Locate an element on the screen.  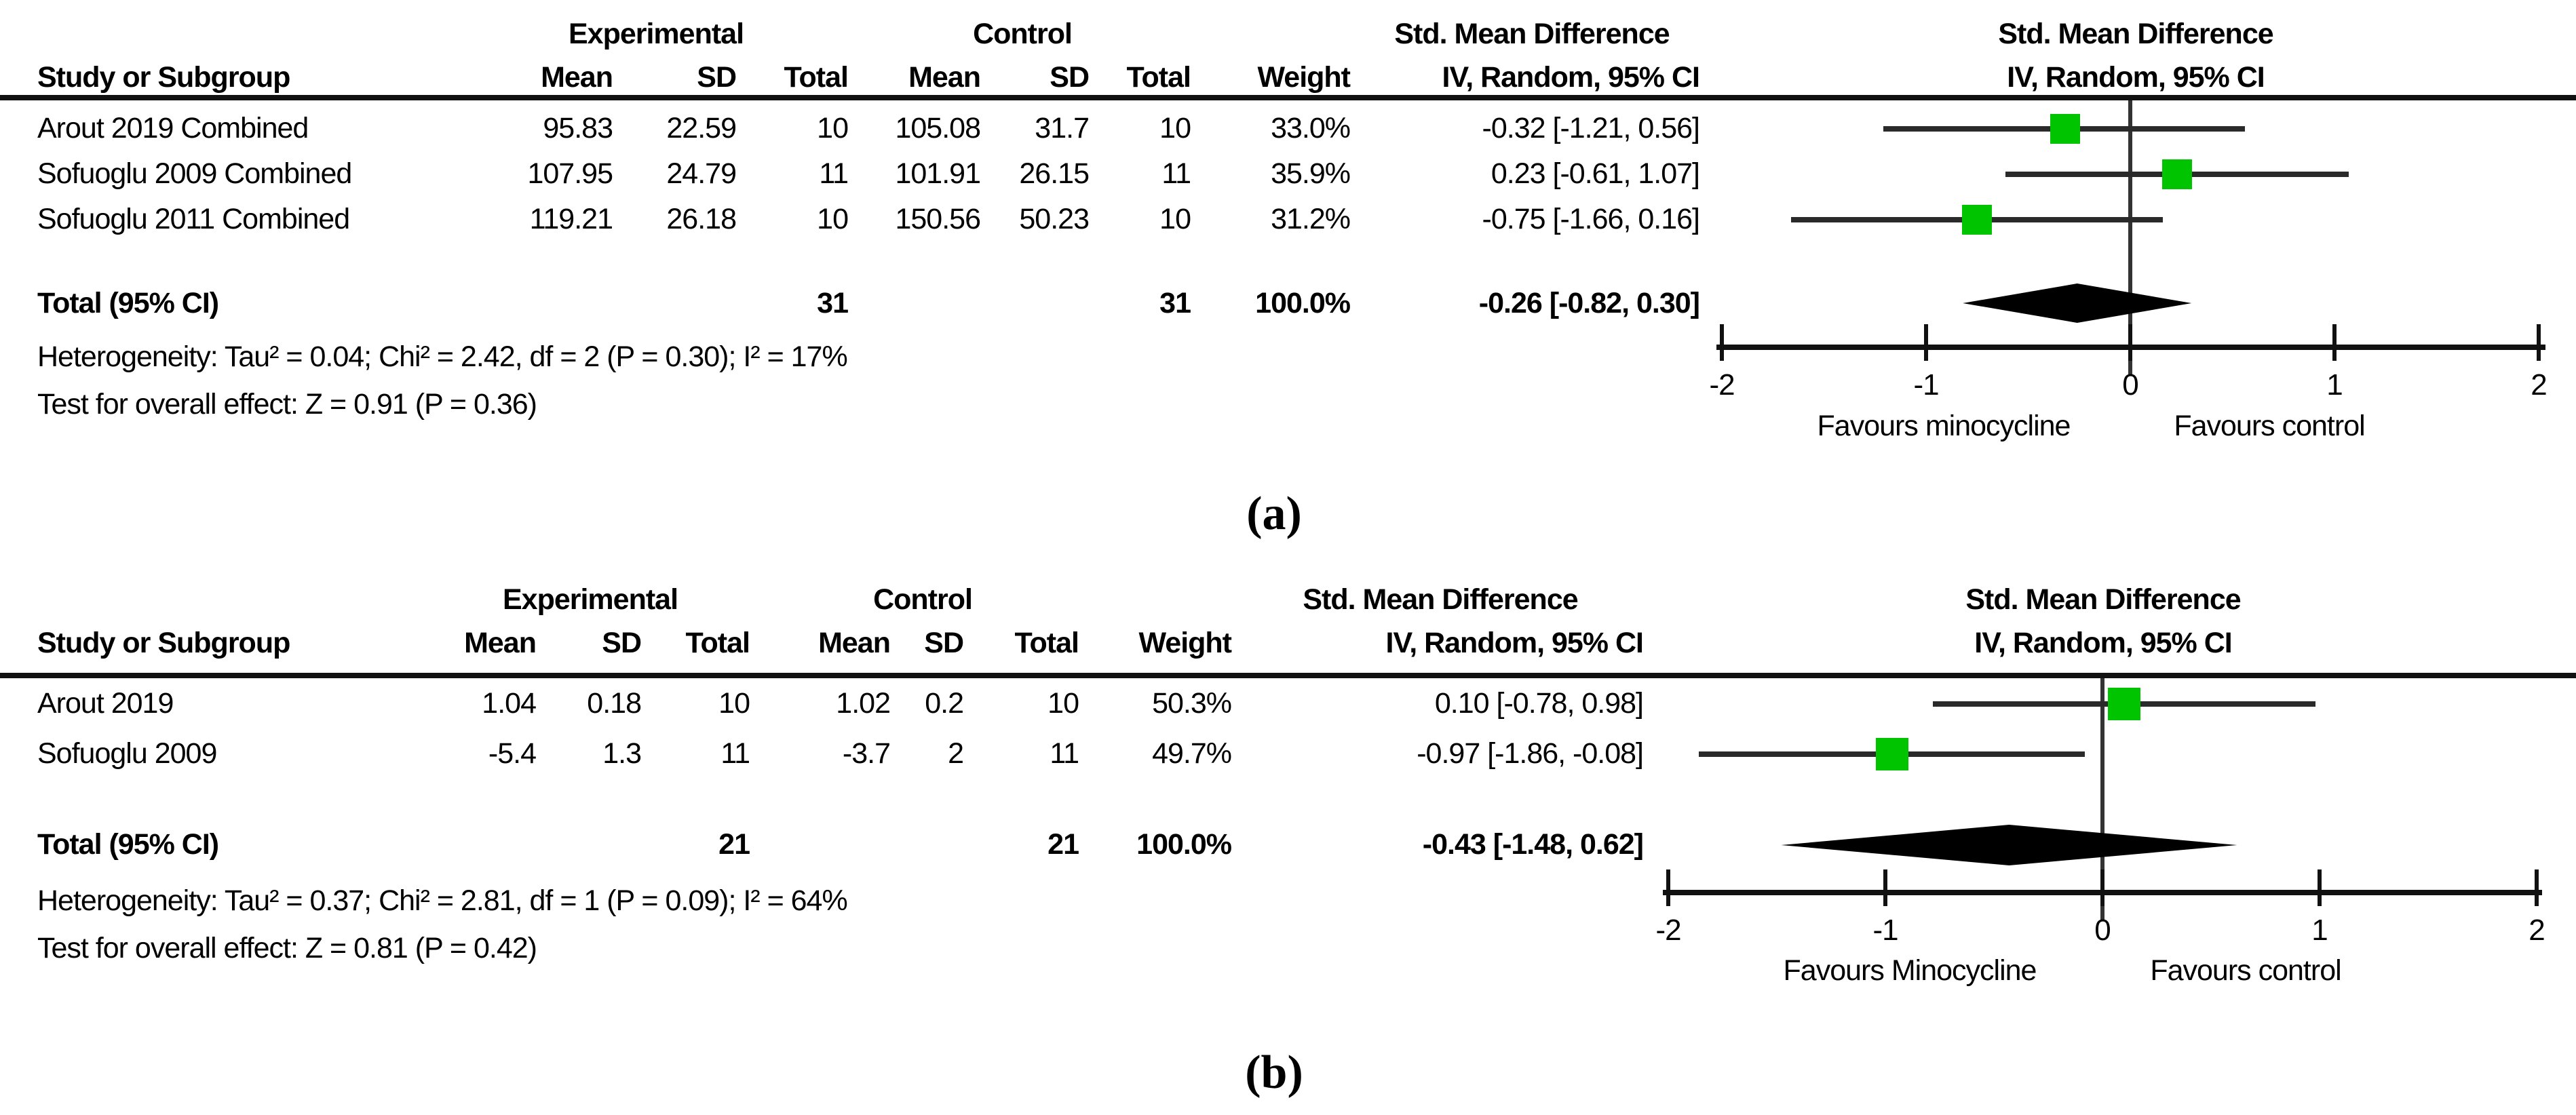
cell-value: 35.9% is located at coordinates (1311, 173).